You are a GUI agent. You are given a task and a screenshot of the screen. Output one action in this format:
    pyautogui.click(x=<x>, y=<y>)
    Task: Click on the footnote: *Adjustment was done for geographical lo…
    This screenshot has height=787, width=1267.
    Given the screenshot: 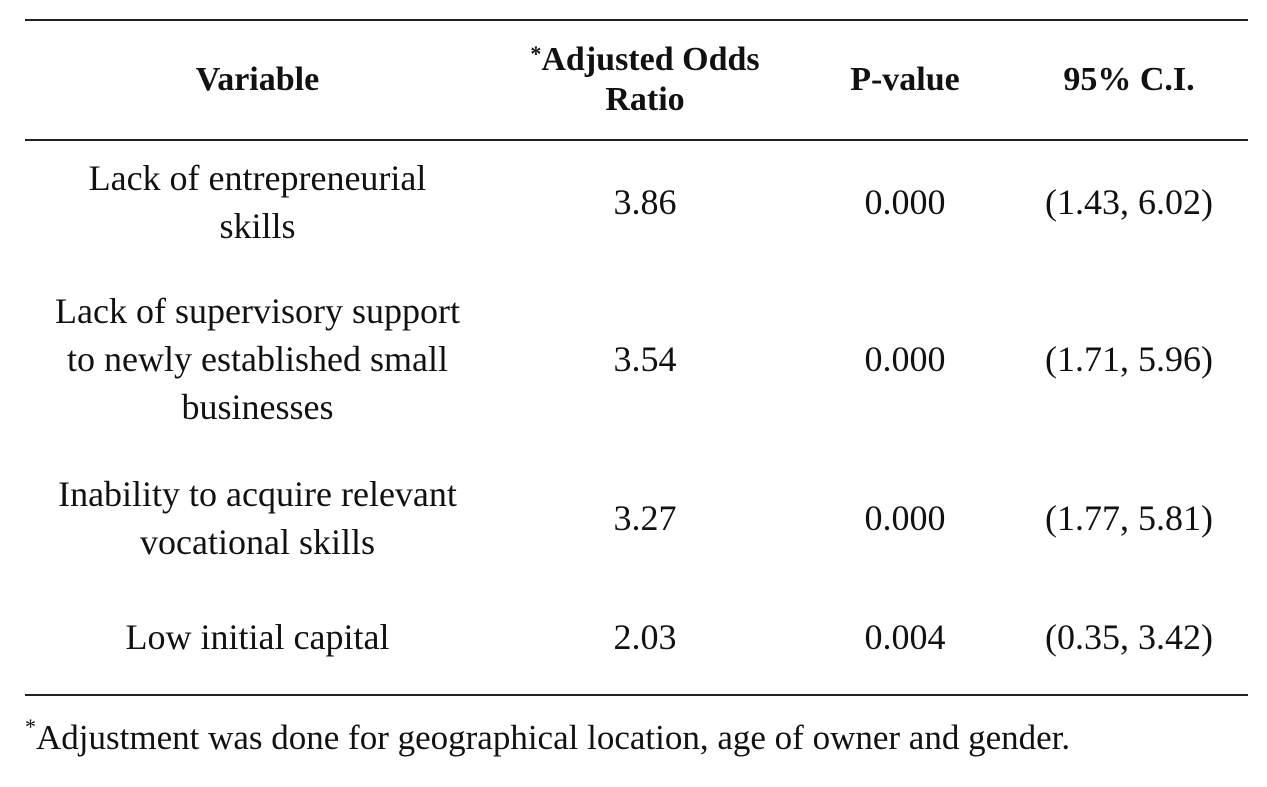 What is the action you would take?
    pyautogui.click(x=548, y=736)
    